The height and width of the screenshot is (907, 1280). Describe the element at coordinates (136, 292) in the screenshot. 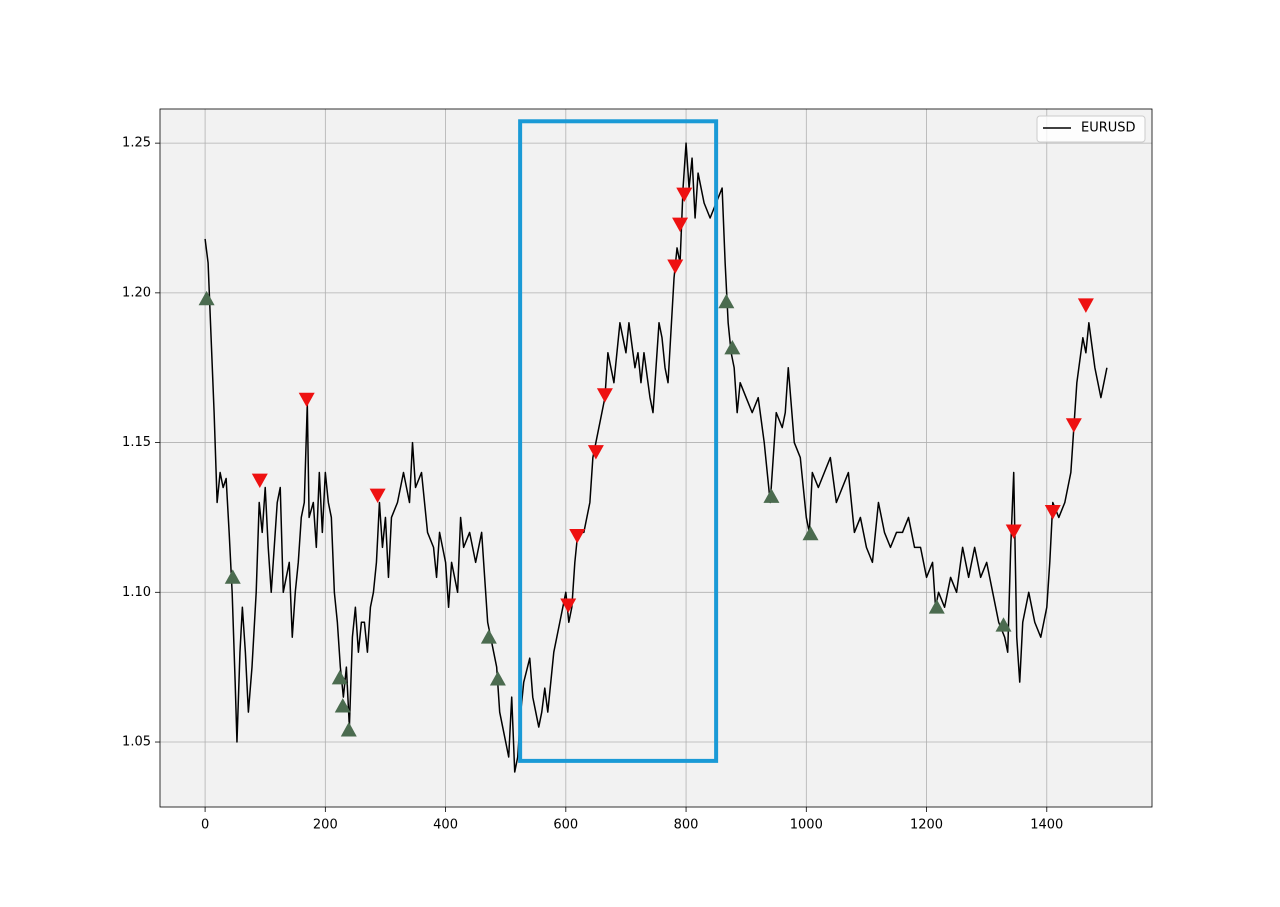

I see `y-tick-label: 1.20` at that location.